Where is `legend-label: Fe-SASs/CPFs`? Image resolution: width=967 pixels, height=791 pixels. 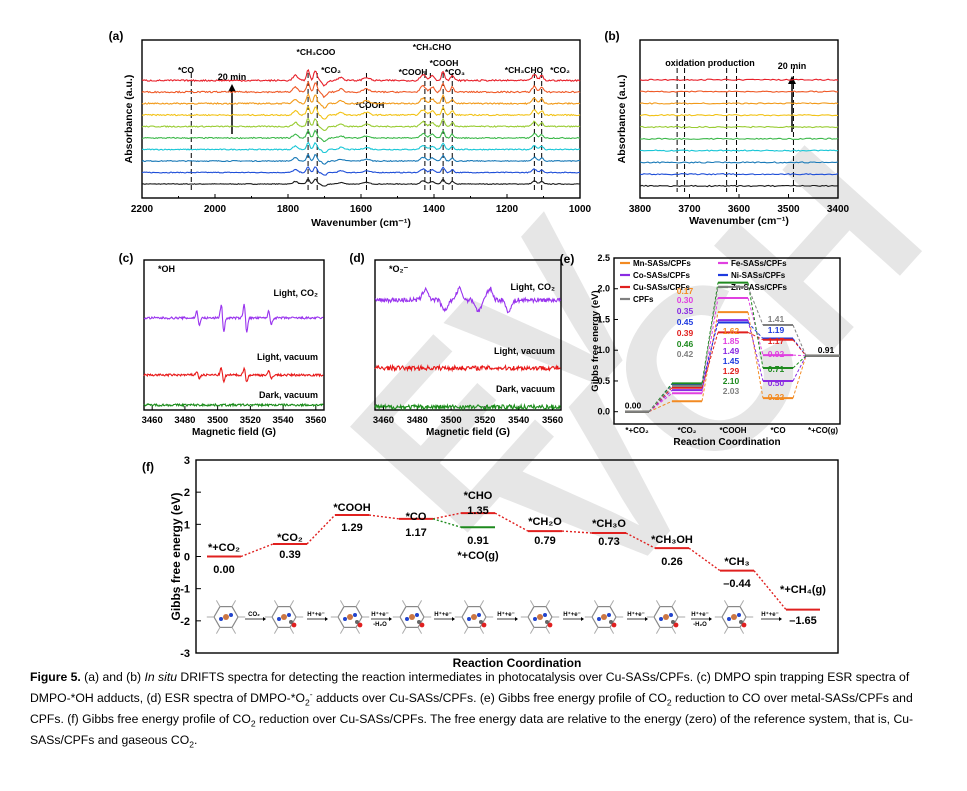 legend-label: Fe-SASs/CPFs is located at coordinates (759, 263).